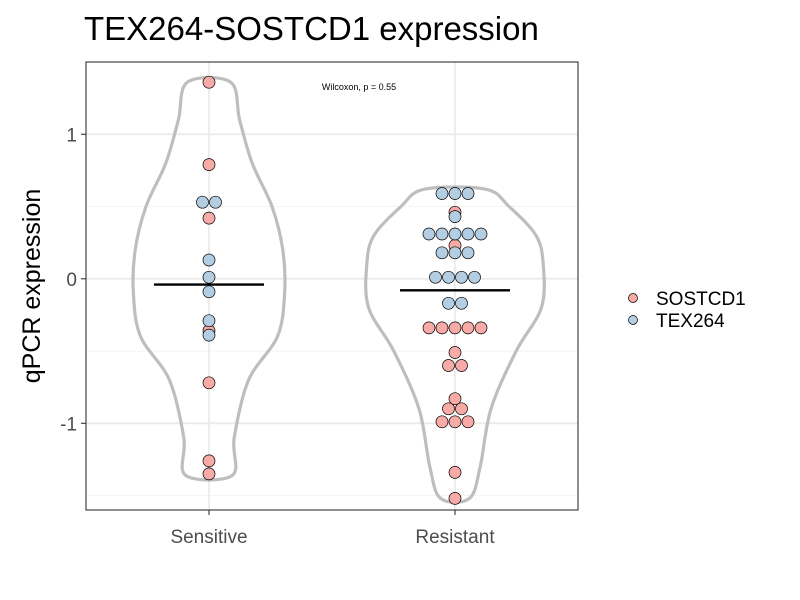 The image size is (800, 600). What do you see at coordinates (71, 135) in the screenshot?
I see `y-tick-label: 1` at bounding box center [71, 135].